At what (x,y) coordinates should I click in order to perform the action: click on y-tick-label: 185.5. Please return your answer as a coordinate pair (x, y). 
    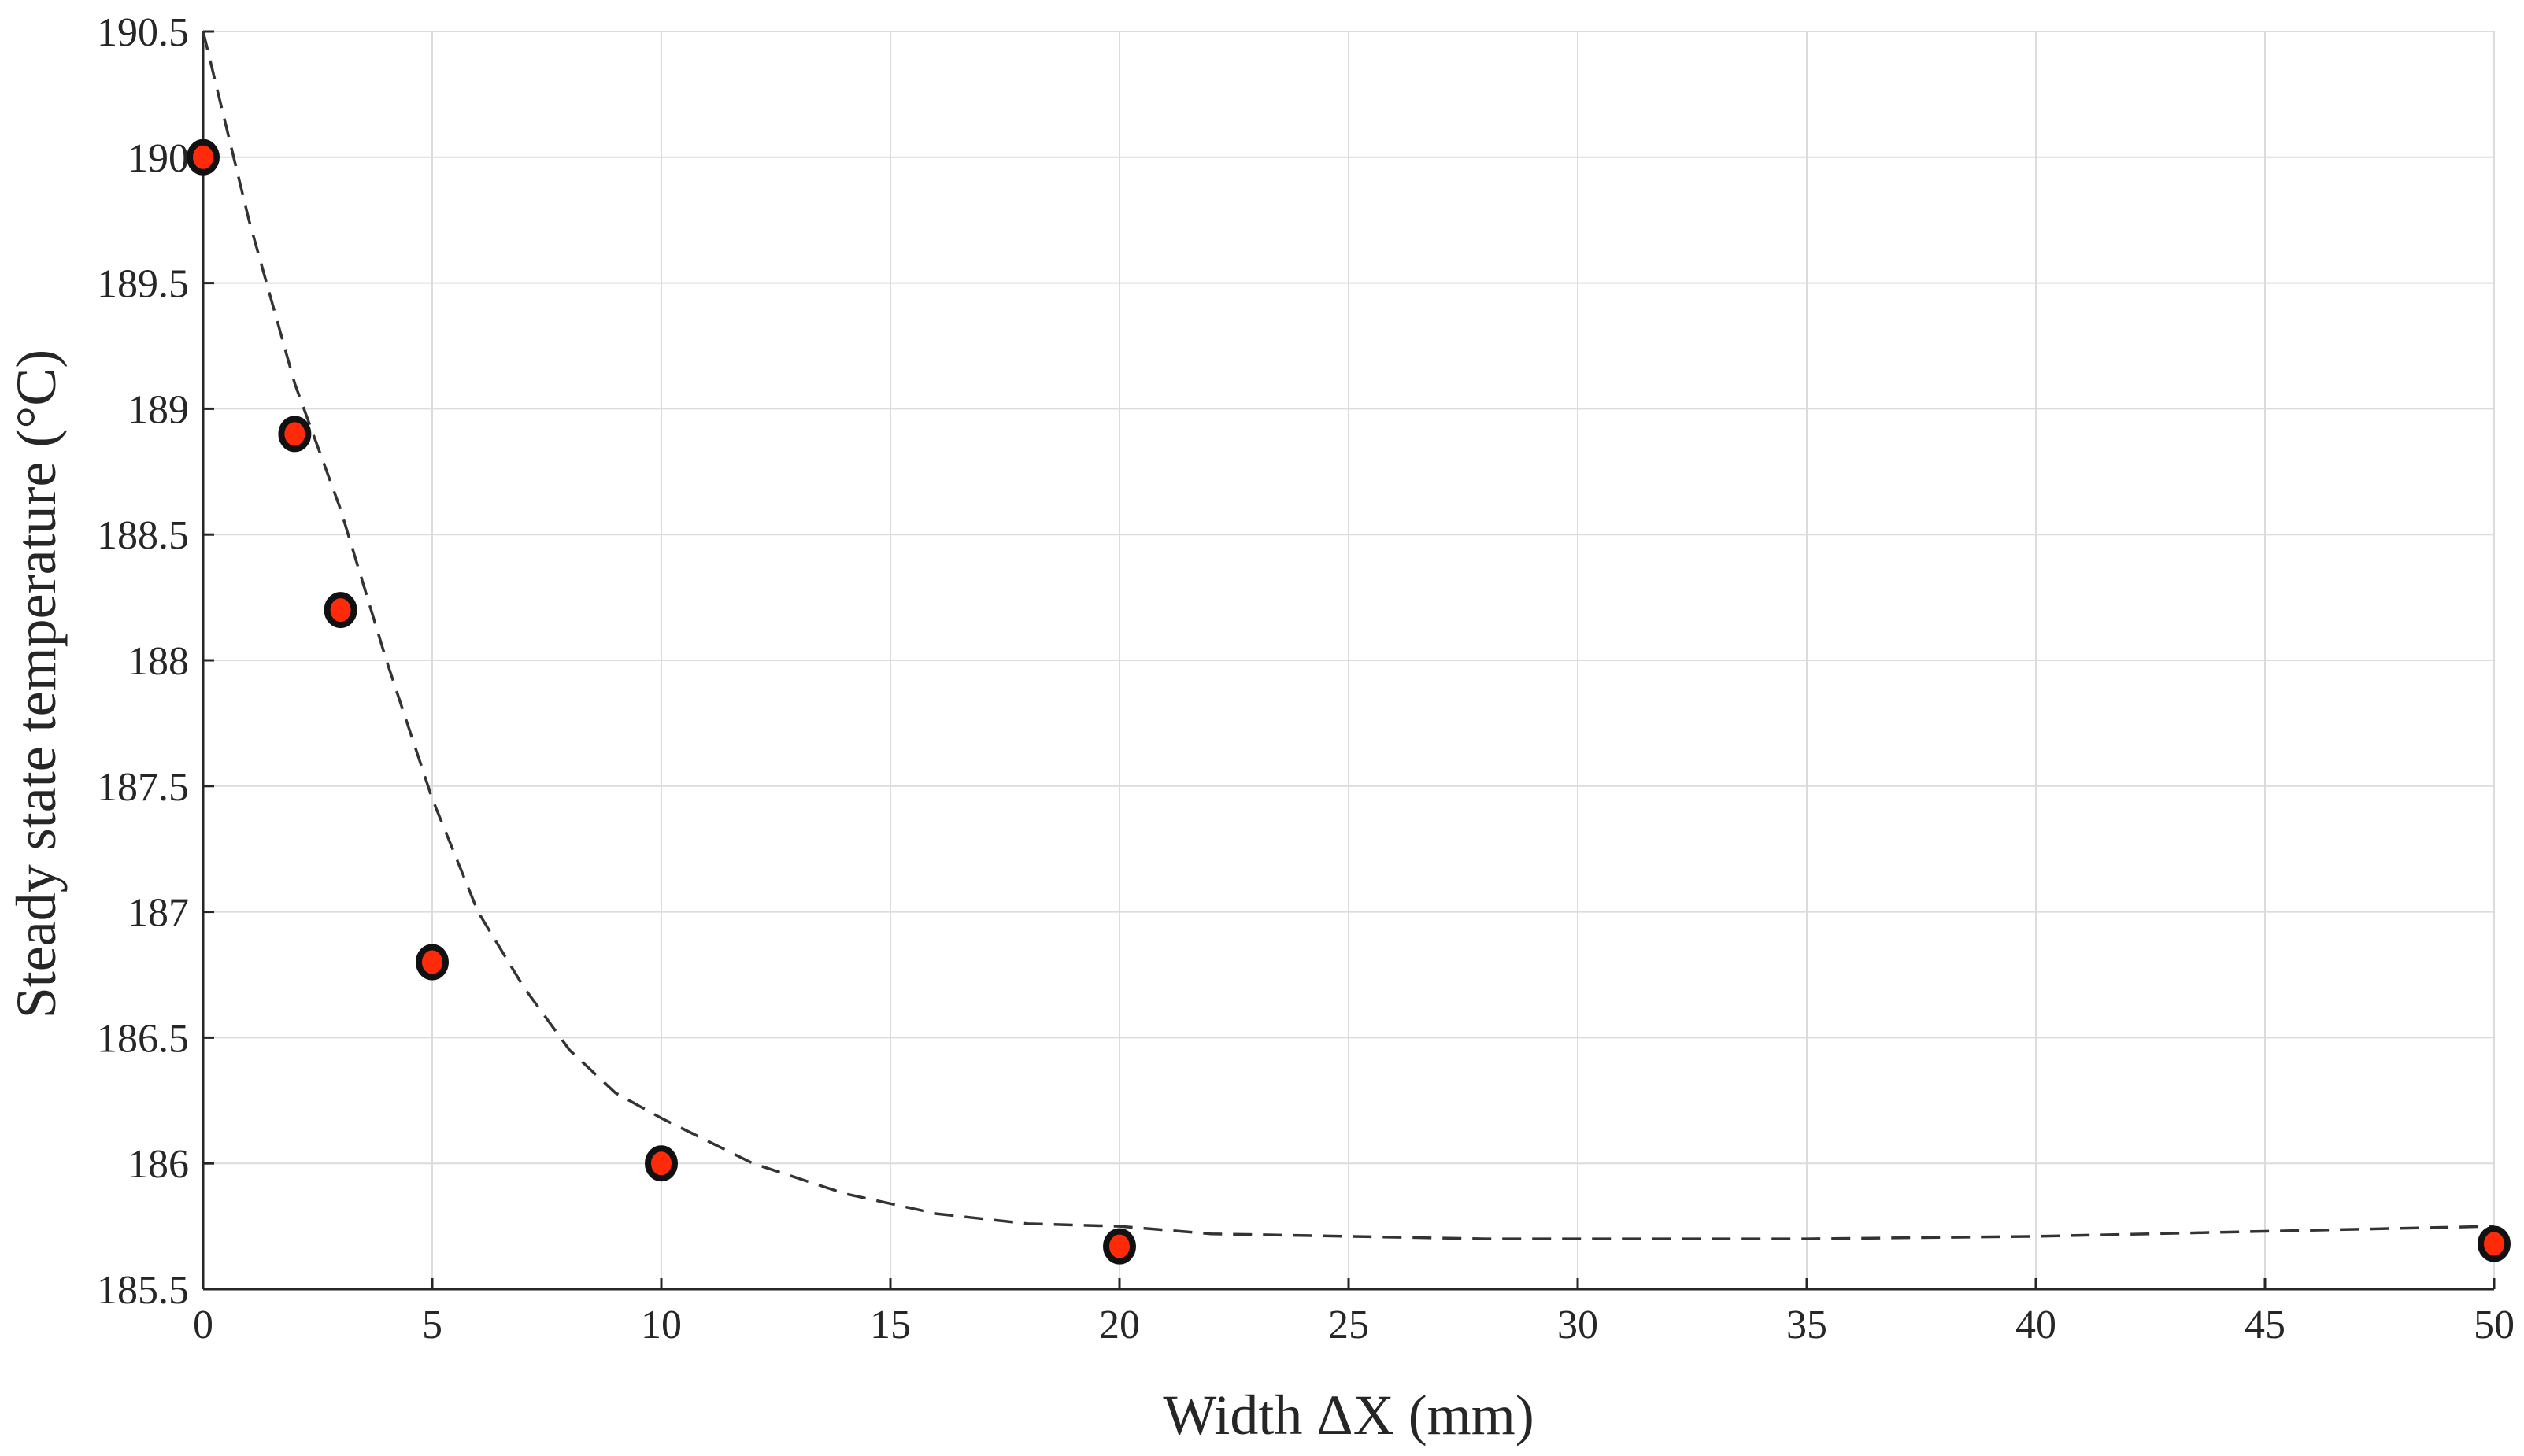
    Looking at the image, I should click on (143, 1290).